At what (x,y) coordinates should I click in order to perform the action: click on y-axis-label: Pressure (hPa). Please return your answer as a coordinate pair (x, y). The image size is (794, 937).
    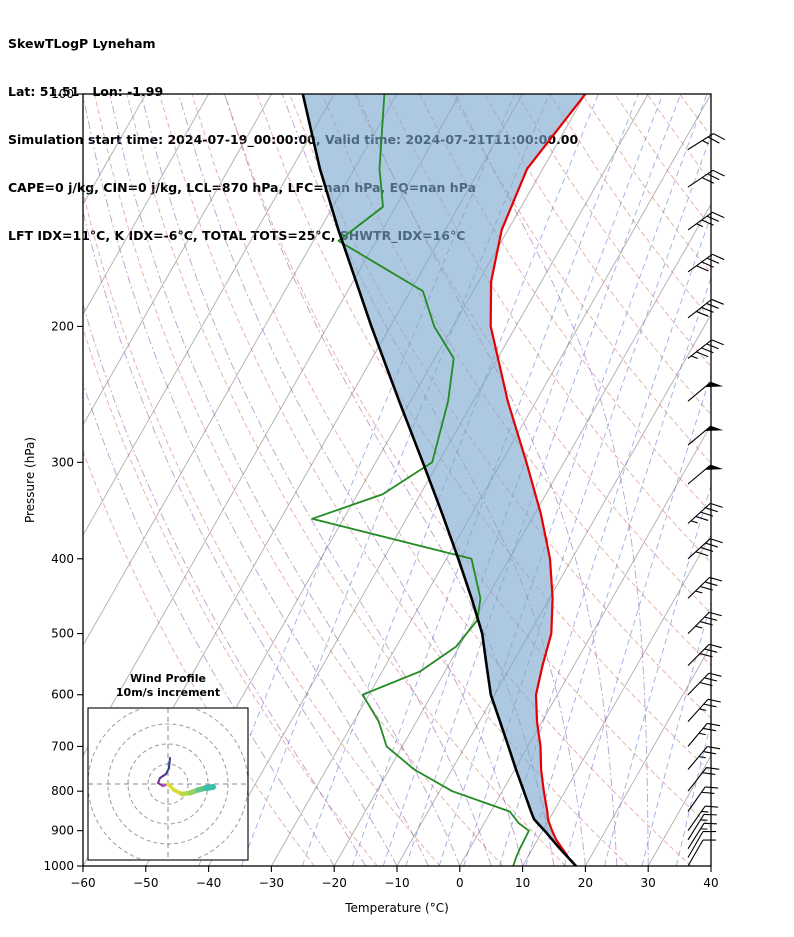
    Looking at the image, I should click on (30, 480).